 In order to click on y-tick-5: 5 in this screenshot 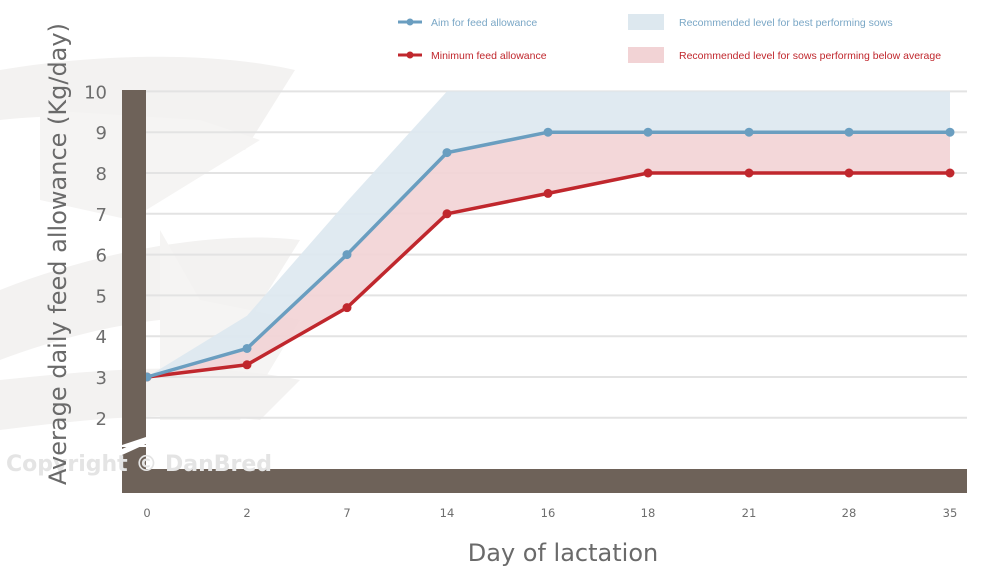, I will do `click(101, 296)`.